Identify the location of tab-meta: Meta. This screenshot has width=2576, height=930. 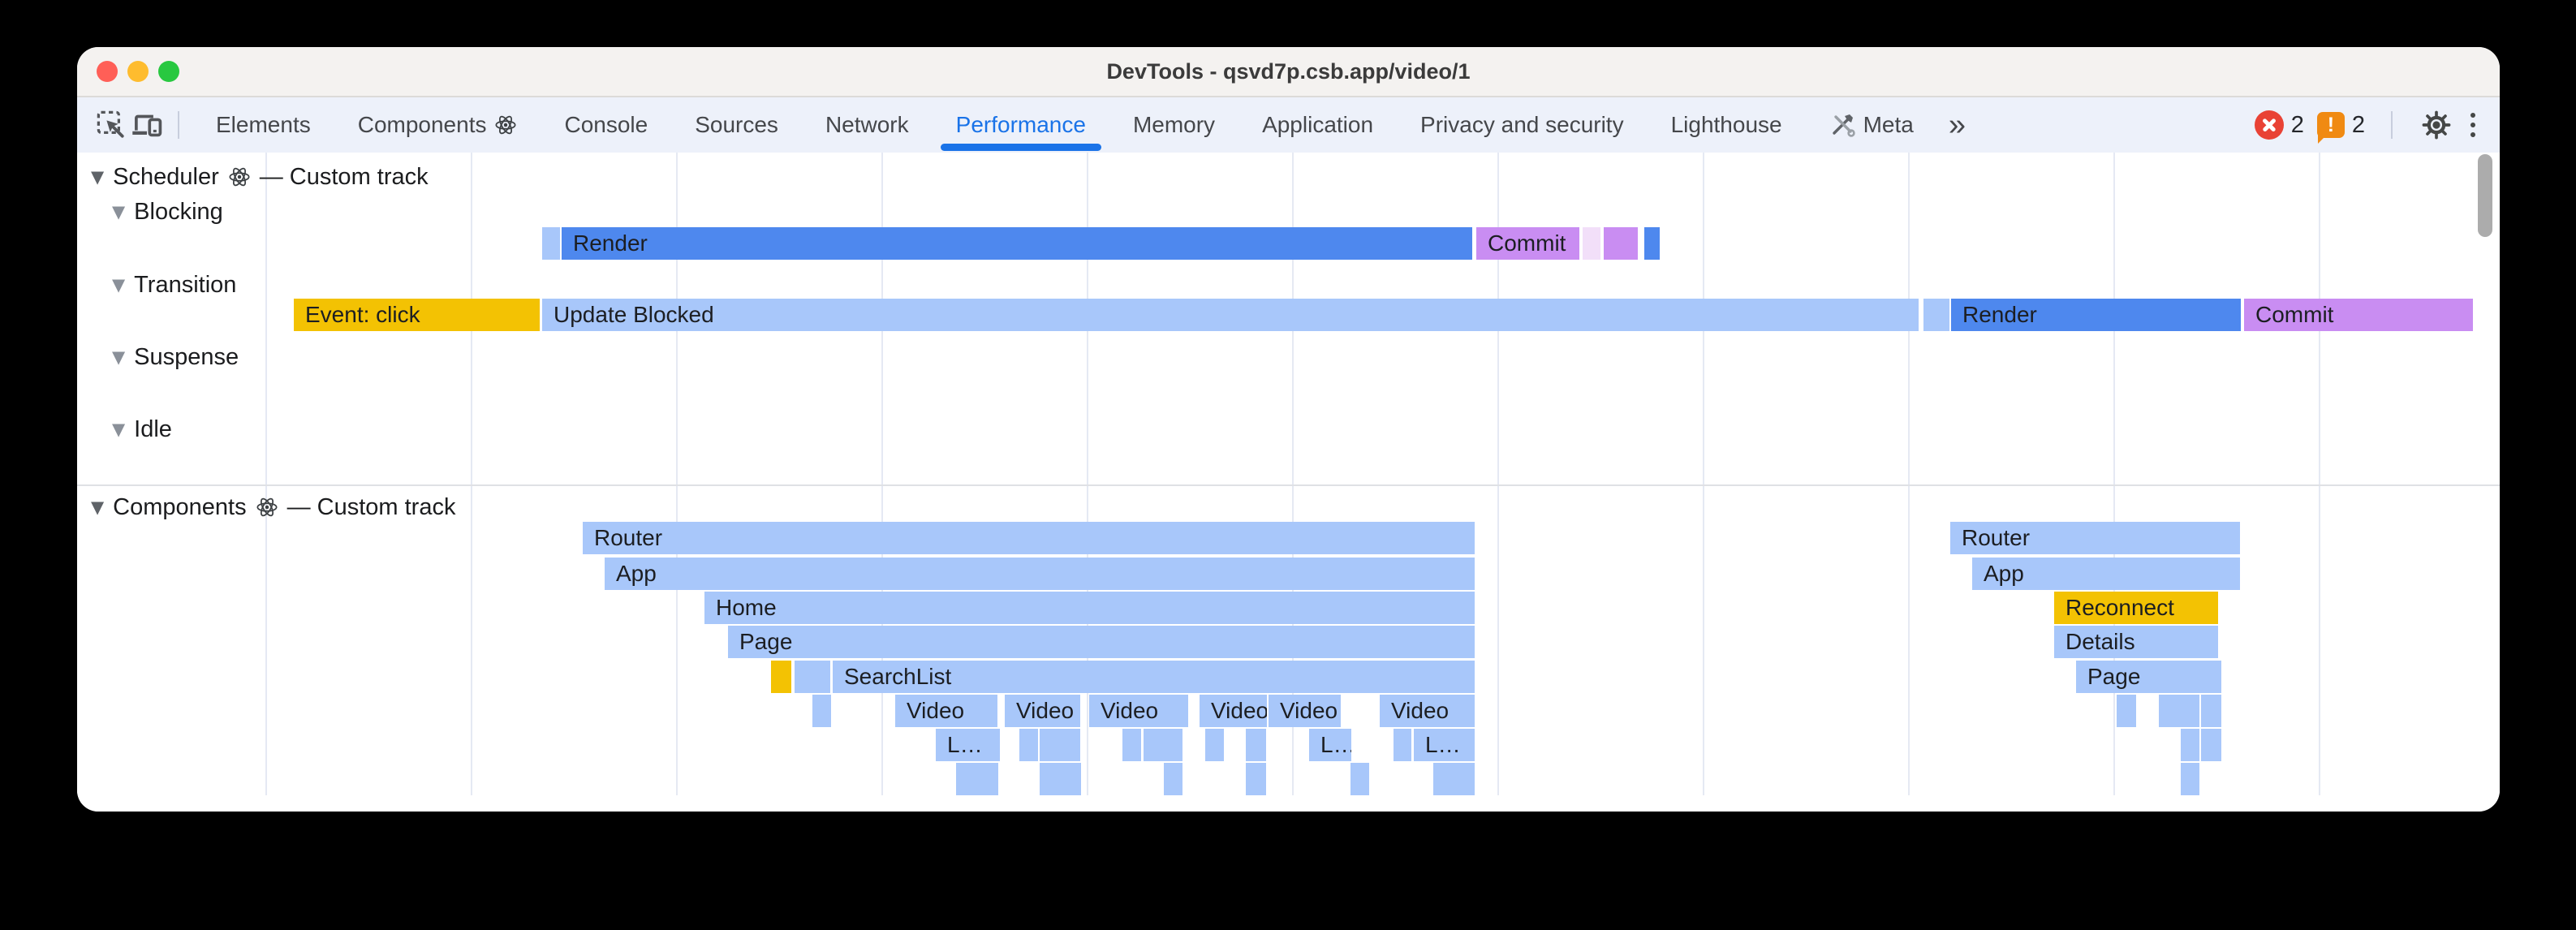
(1872, 125).